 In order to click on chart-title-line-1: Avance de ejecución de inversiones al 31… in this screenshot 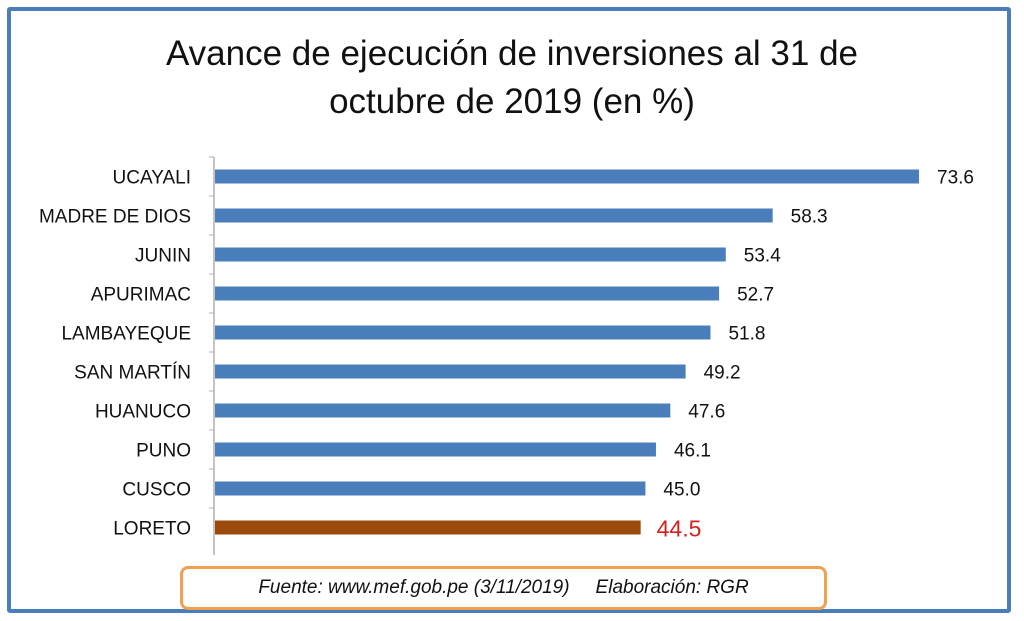, I will do `click(512, 53)`.